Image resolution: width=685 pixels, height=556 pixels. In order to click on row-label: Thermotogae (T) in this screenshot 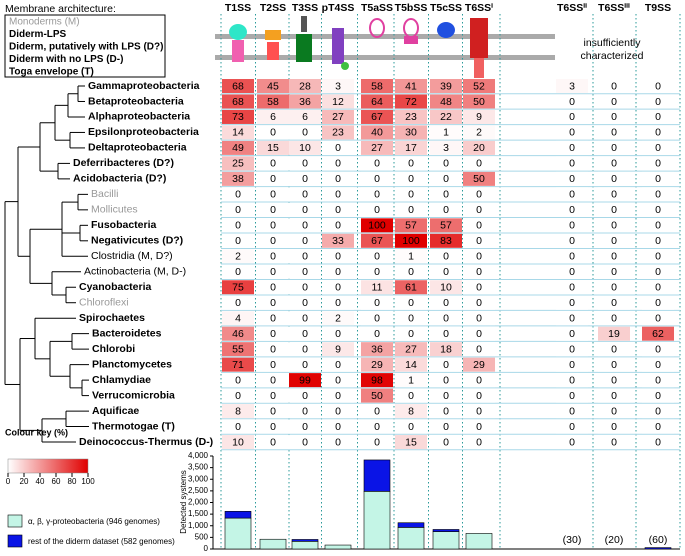, I will do `click(133, 426)`.